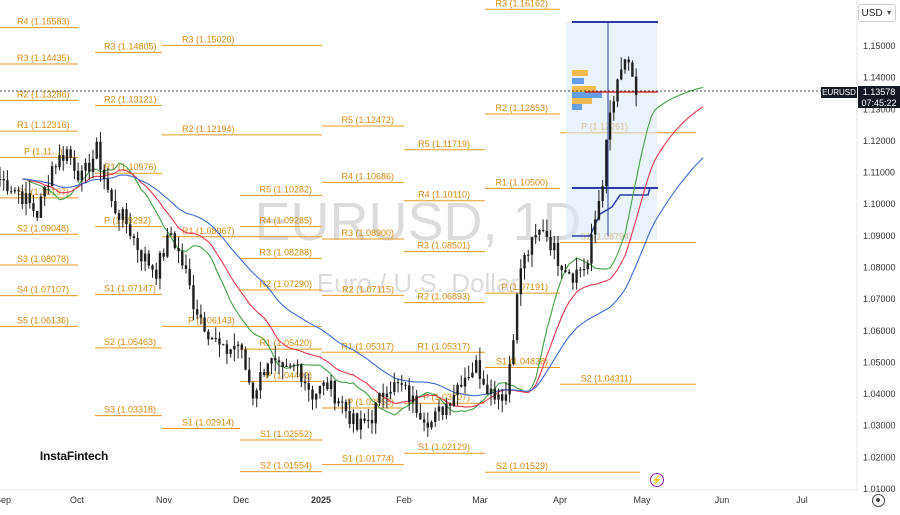 This screenshot has height=515, width=900. What do you see at coordinates (417, 222) in the screenshot?
I see `watermark-symbol: EURUSD, 1D` at bounding box center [417, 222].